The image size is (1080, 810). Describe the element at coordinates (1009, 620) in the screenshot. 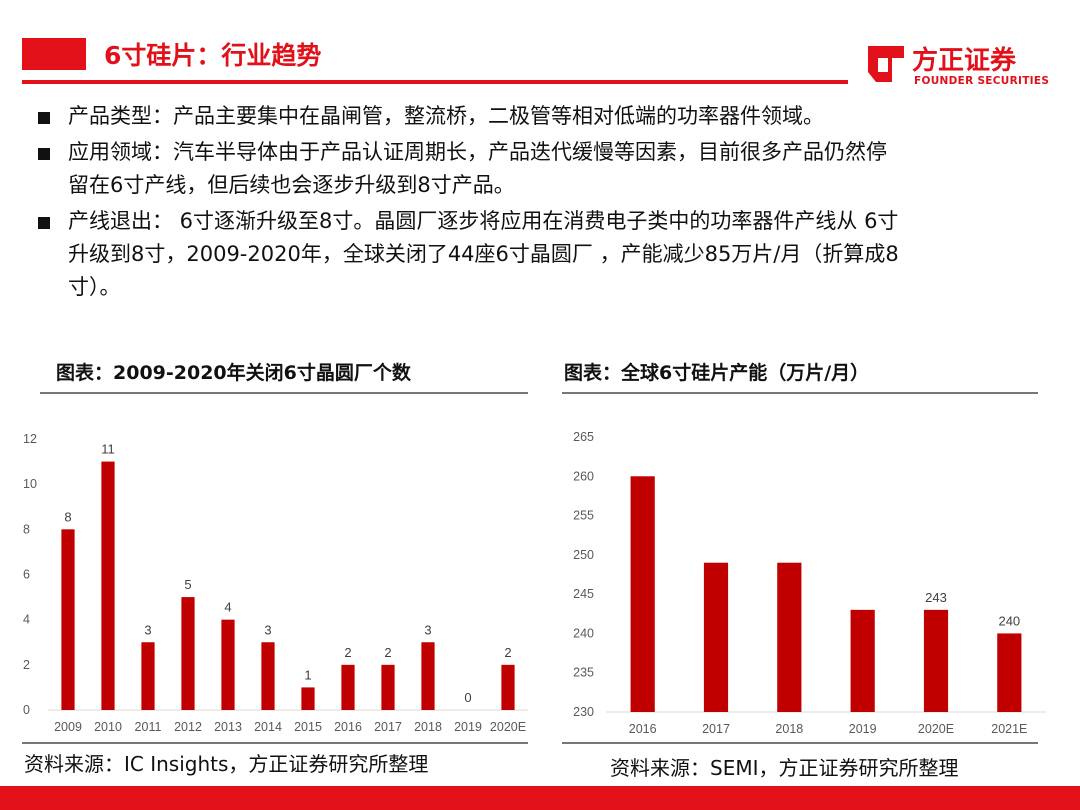

I see `data-label: 240` at that location.